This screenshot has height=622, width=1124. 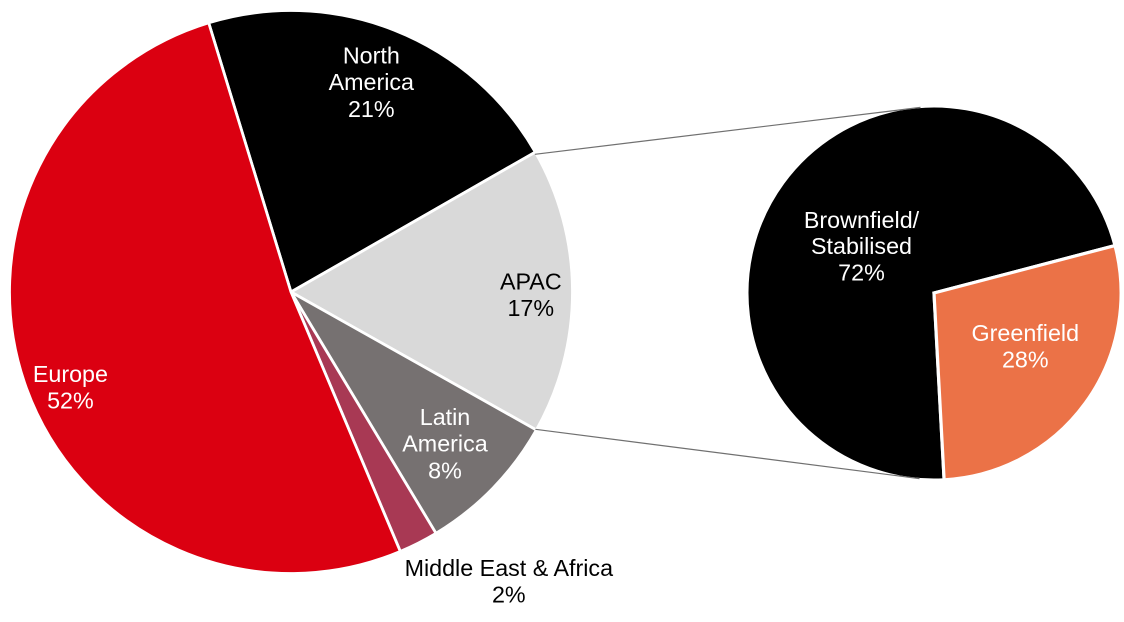 What do you see at coordinates (509, 568) in the screenshot?
I see `svg-text: Middle East & Africa` at bounding box center [509, 568].